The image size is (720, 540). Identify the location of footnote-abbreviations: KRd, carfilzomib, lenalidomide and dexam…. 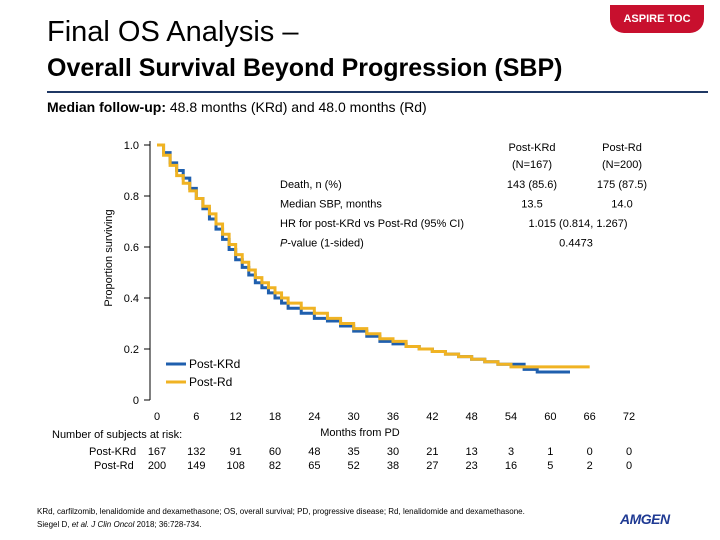
(281, 511).